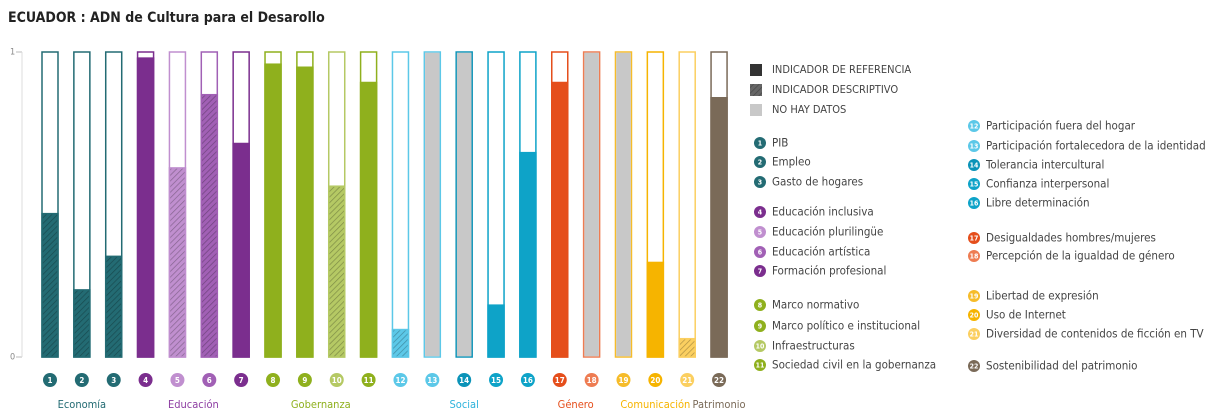 Image resolution: width=1215 pixels, height=412 pixels. I want to click on indicator-name: Formación profesional, so click(829, 271).